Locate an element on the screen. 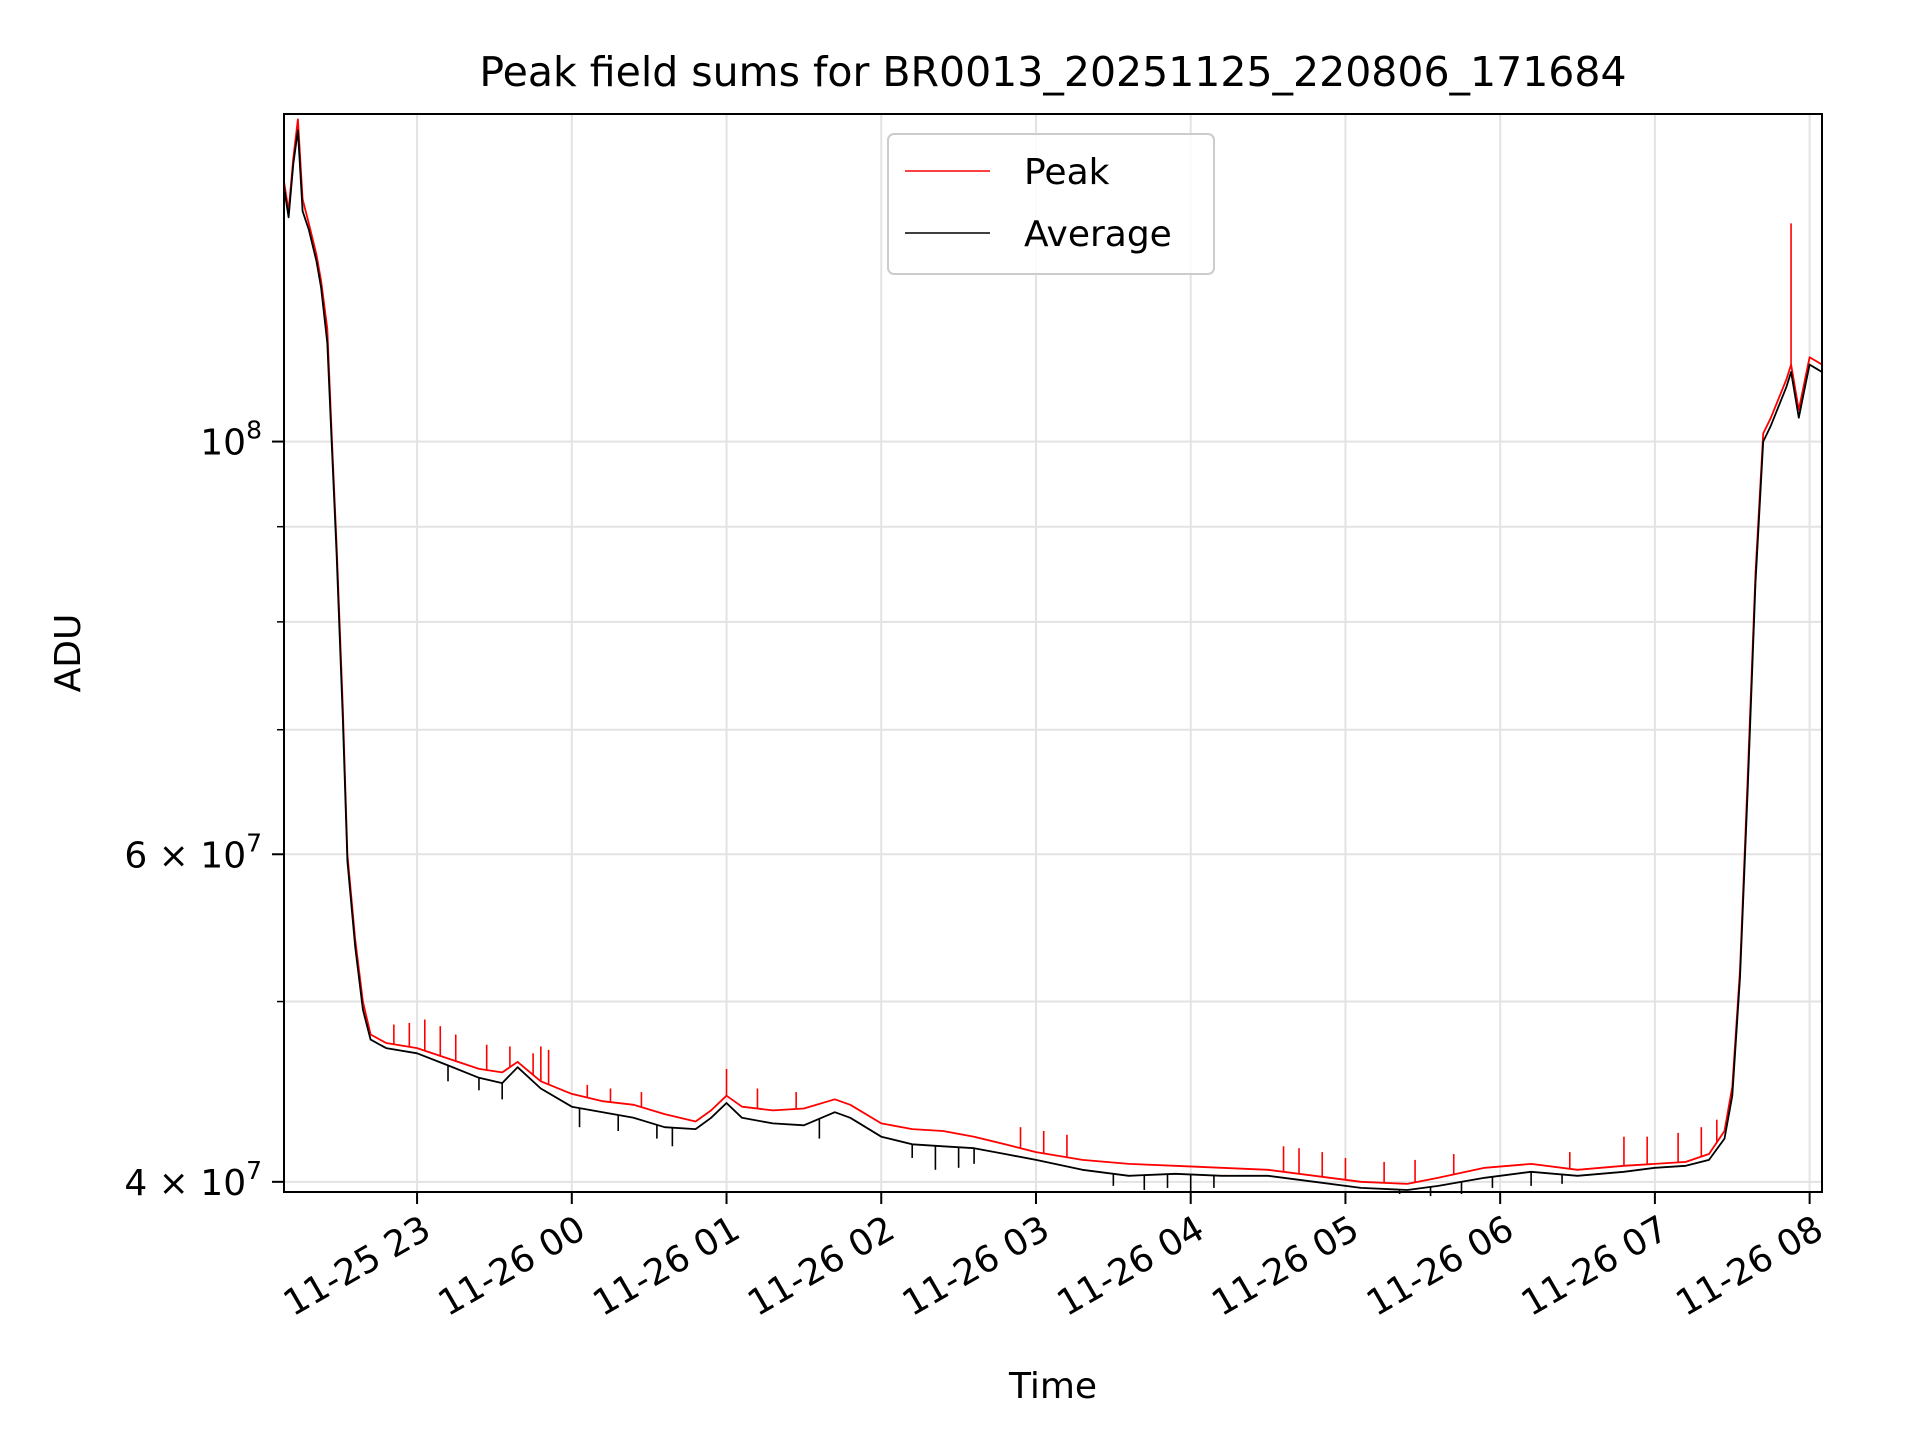 The width and height of the screenshot is (1920, 1440). legend-label-average: Average is located at coordinates (1098, 234).